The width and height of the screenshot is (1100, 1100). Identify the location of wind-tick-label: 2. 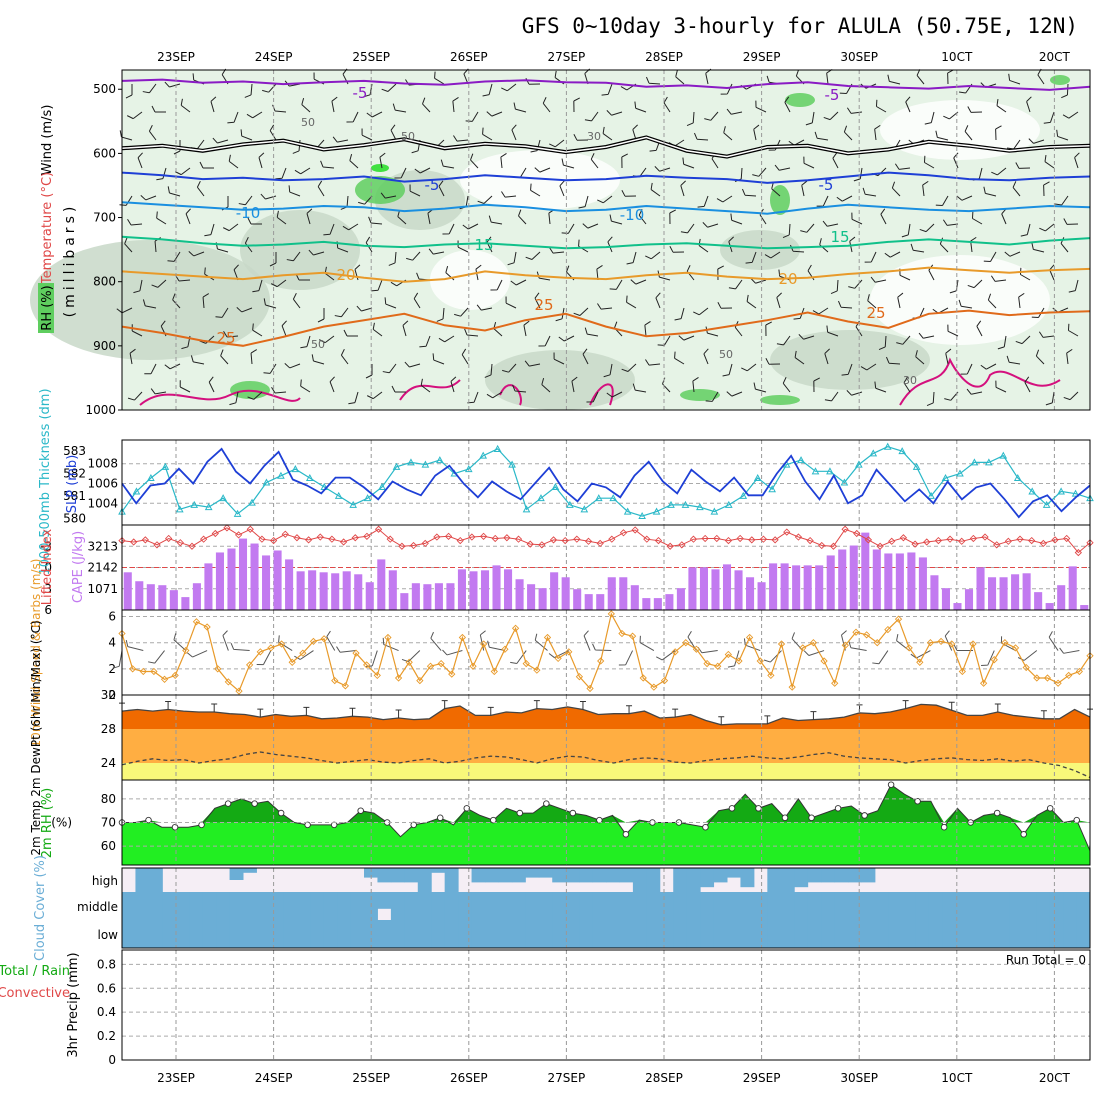
(112, 669).